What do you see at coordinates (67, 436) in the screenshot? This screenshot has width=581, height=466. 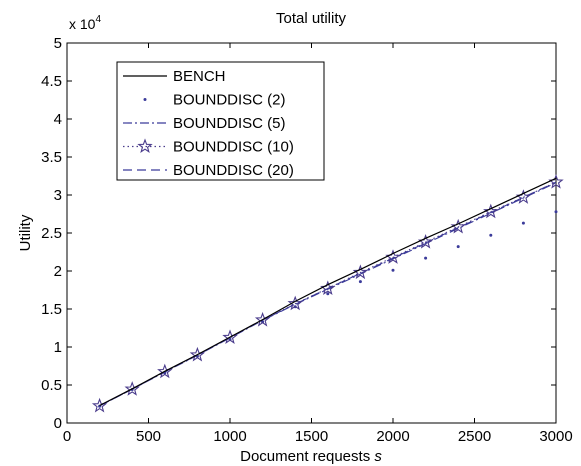 I see `x-tick-label: 0` at bounding box center [67, 436].